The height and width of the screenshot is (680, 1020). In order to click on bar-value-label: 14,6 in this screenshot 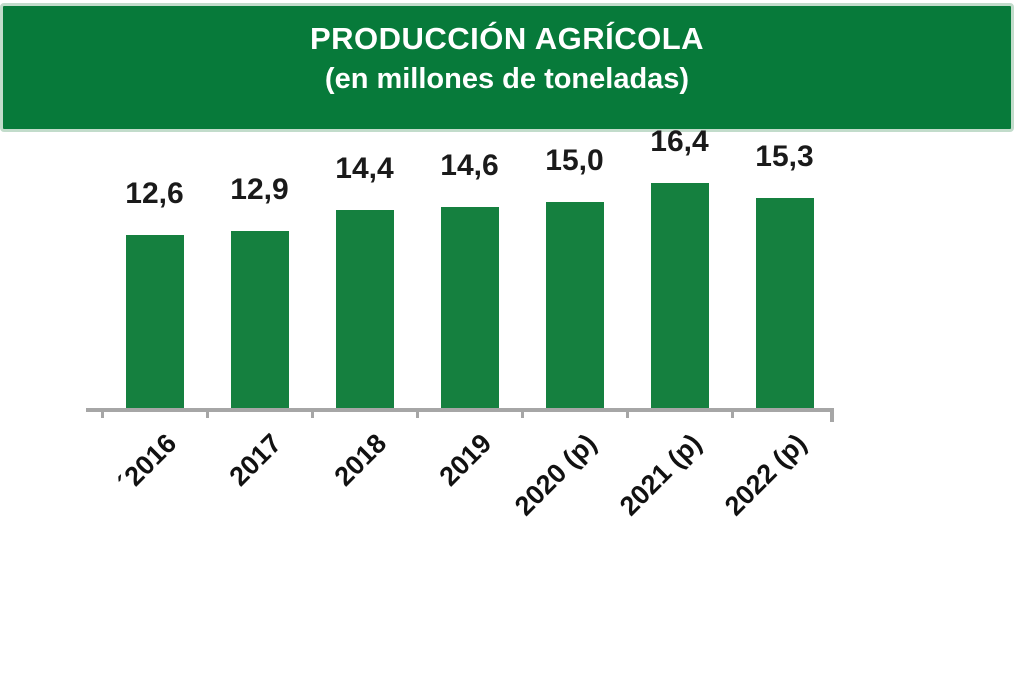, I will do `click(469, 165)`.